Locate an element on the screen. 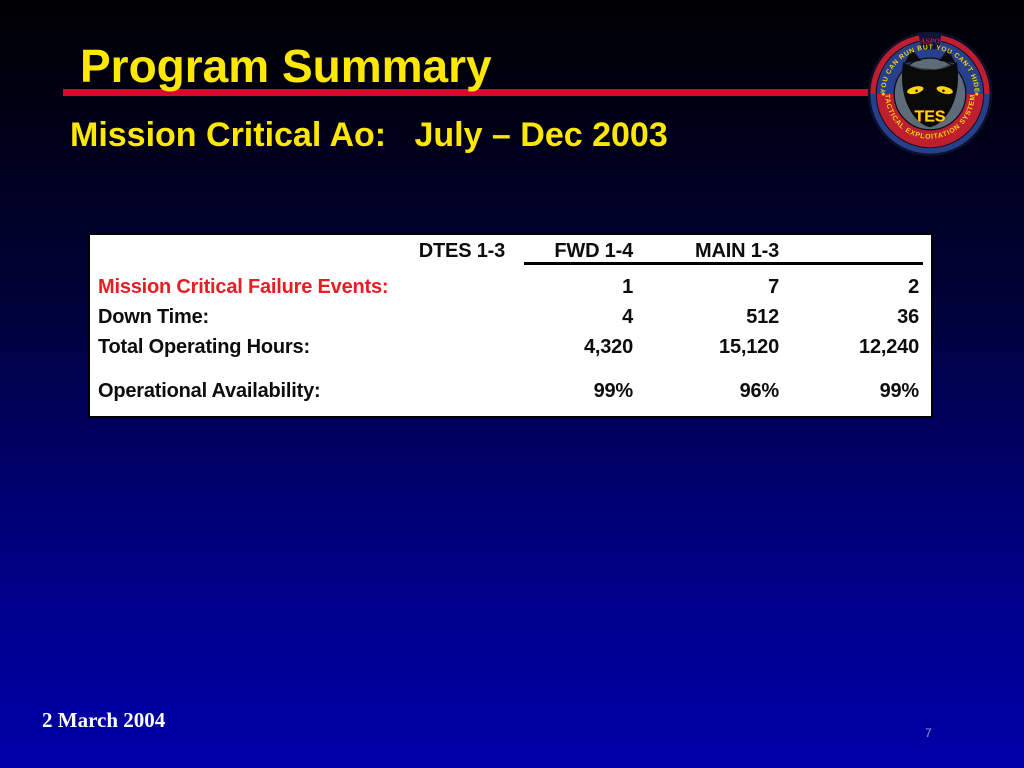 The image size is (1024, 768). row-label-down-time: Down Time: is located at coordinates (153, 316).